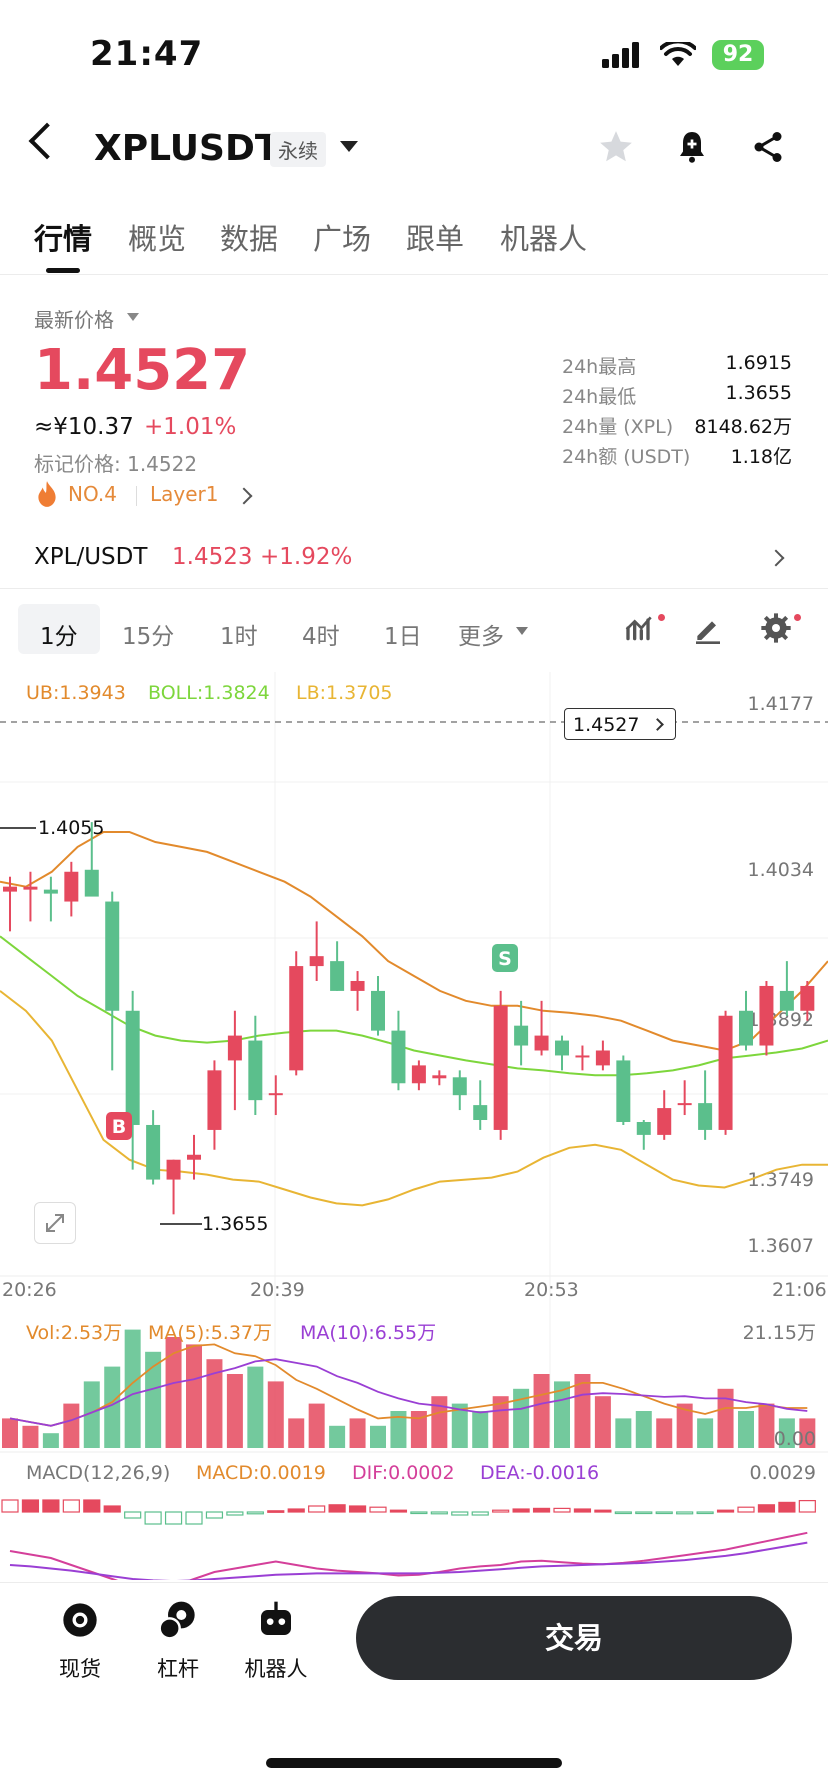  Describe the element at coordinates (184, 494) in the screenshot. I see `sector-tag: Layer1` at that location.